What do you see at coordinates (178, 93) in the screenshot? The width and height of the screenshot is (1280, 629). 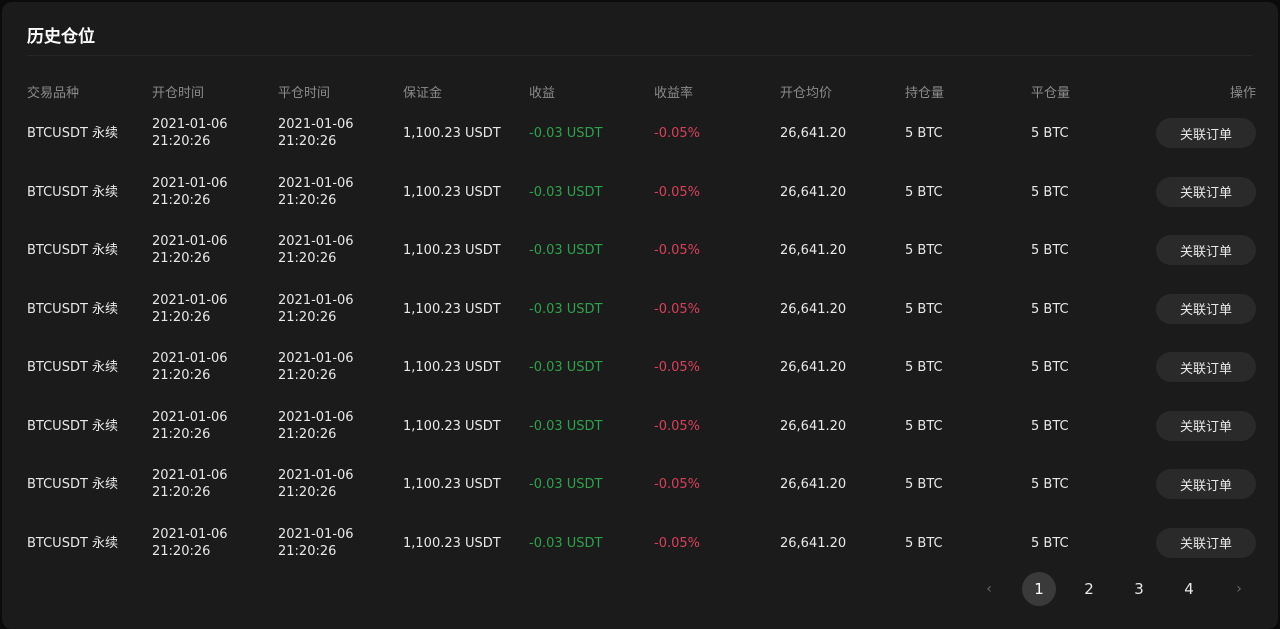 I see `column-header-open-time: 开仓时间` at bounding box center [178, 93].